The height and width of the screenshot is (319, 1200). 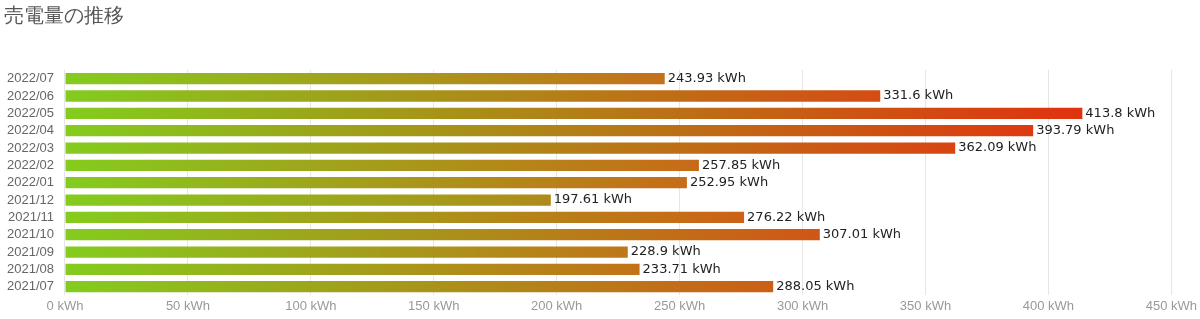 What do you see at coordinates (30, 78) in the screenshot?
I see `y-tick-label: 2022/07` at bounding box center [30, 78].